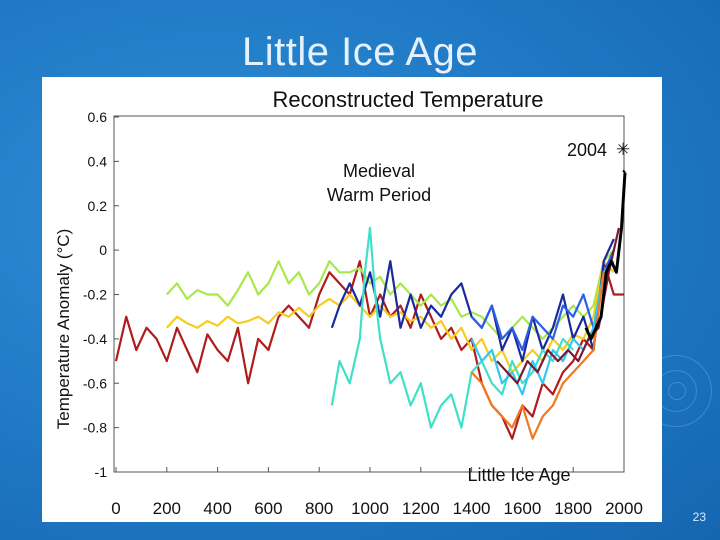 The height and width of the screenshot is (540, 720). What do you see at coordinates (101, 472) in the screenshot?
I see `y-tick-label: -1` at bounding box center [101, 472].